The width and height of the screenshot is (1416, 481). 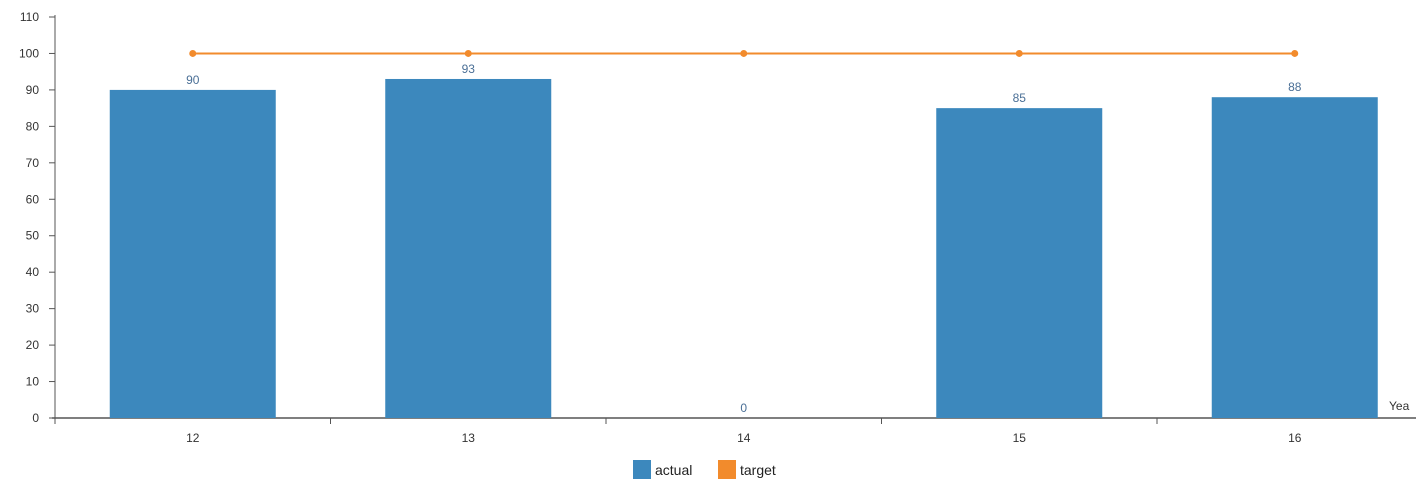 What do you see at coordinates (469, 69) in the screenshot?
I see `bar-data-label: 93` at bounding box center [469, 69].